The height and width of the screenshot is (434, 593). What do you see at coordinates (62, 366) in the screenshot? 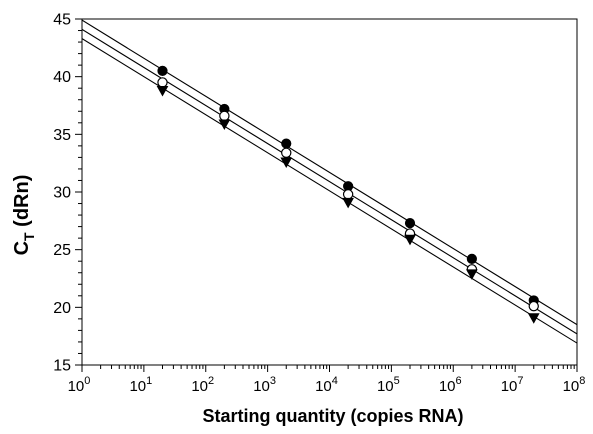
I see `y-tick-label: 15` at bounding box center [62, 366].